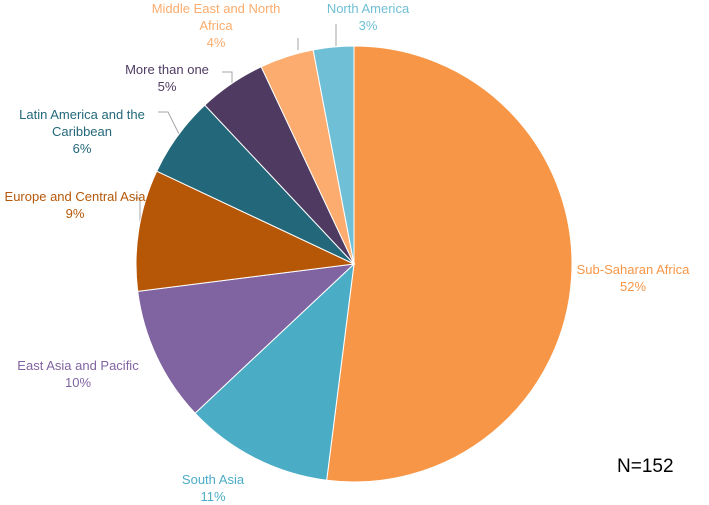 This screenshot has height=505, width=709. I want to click on category-name: More than one, so click(167, 69).